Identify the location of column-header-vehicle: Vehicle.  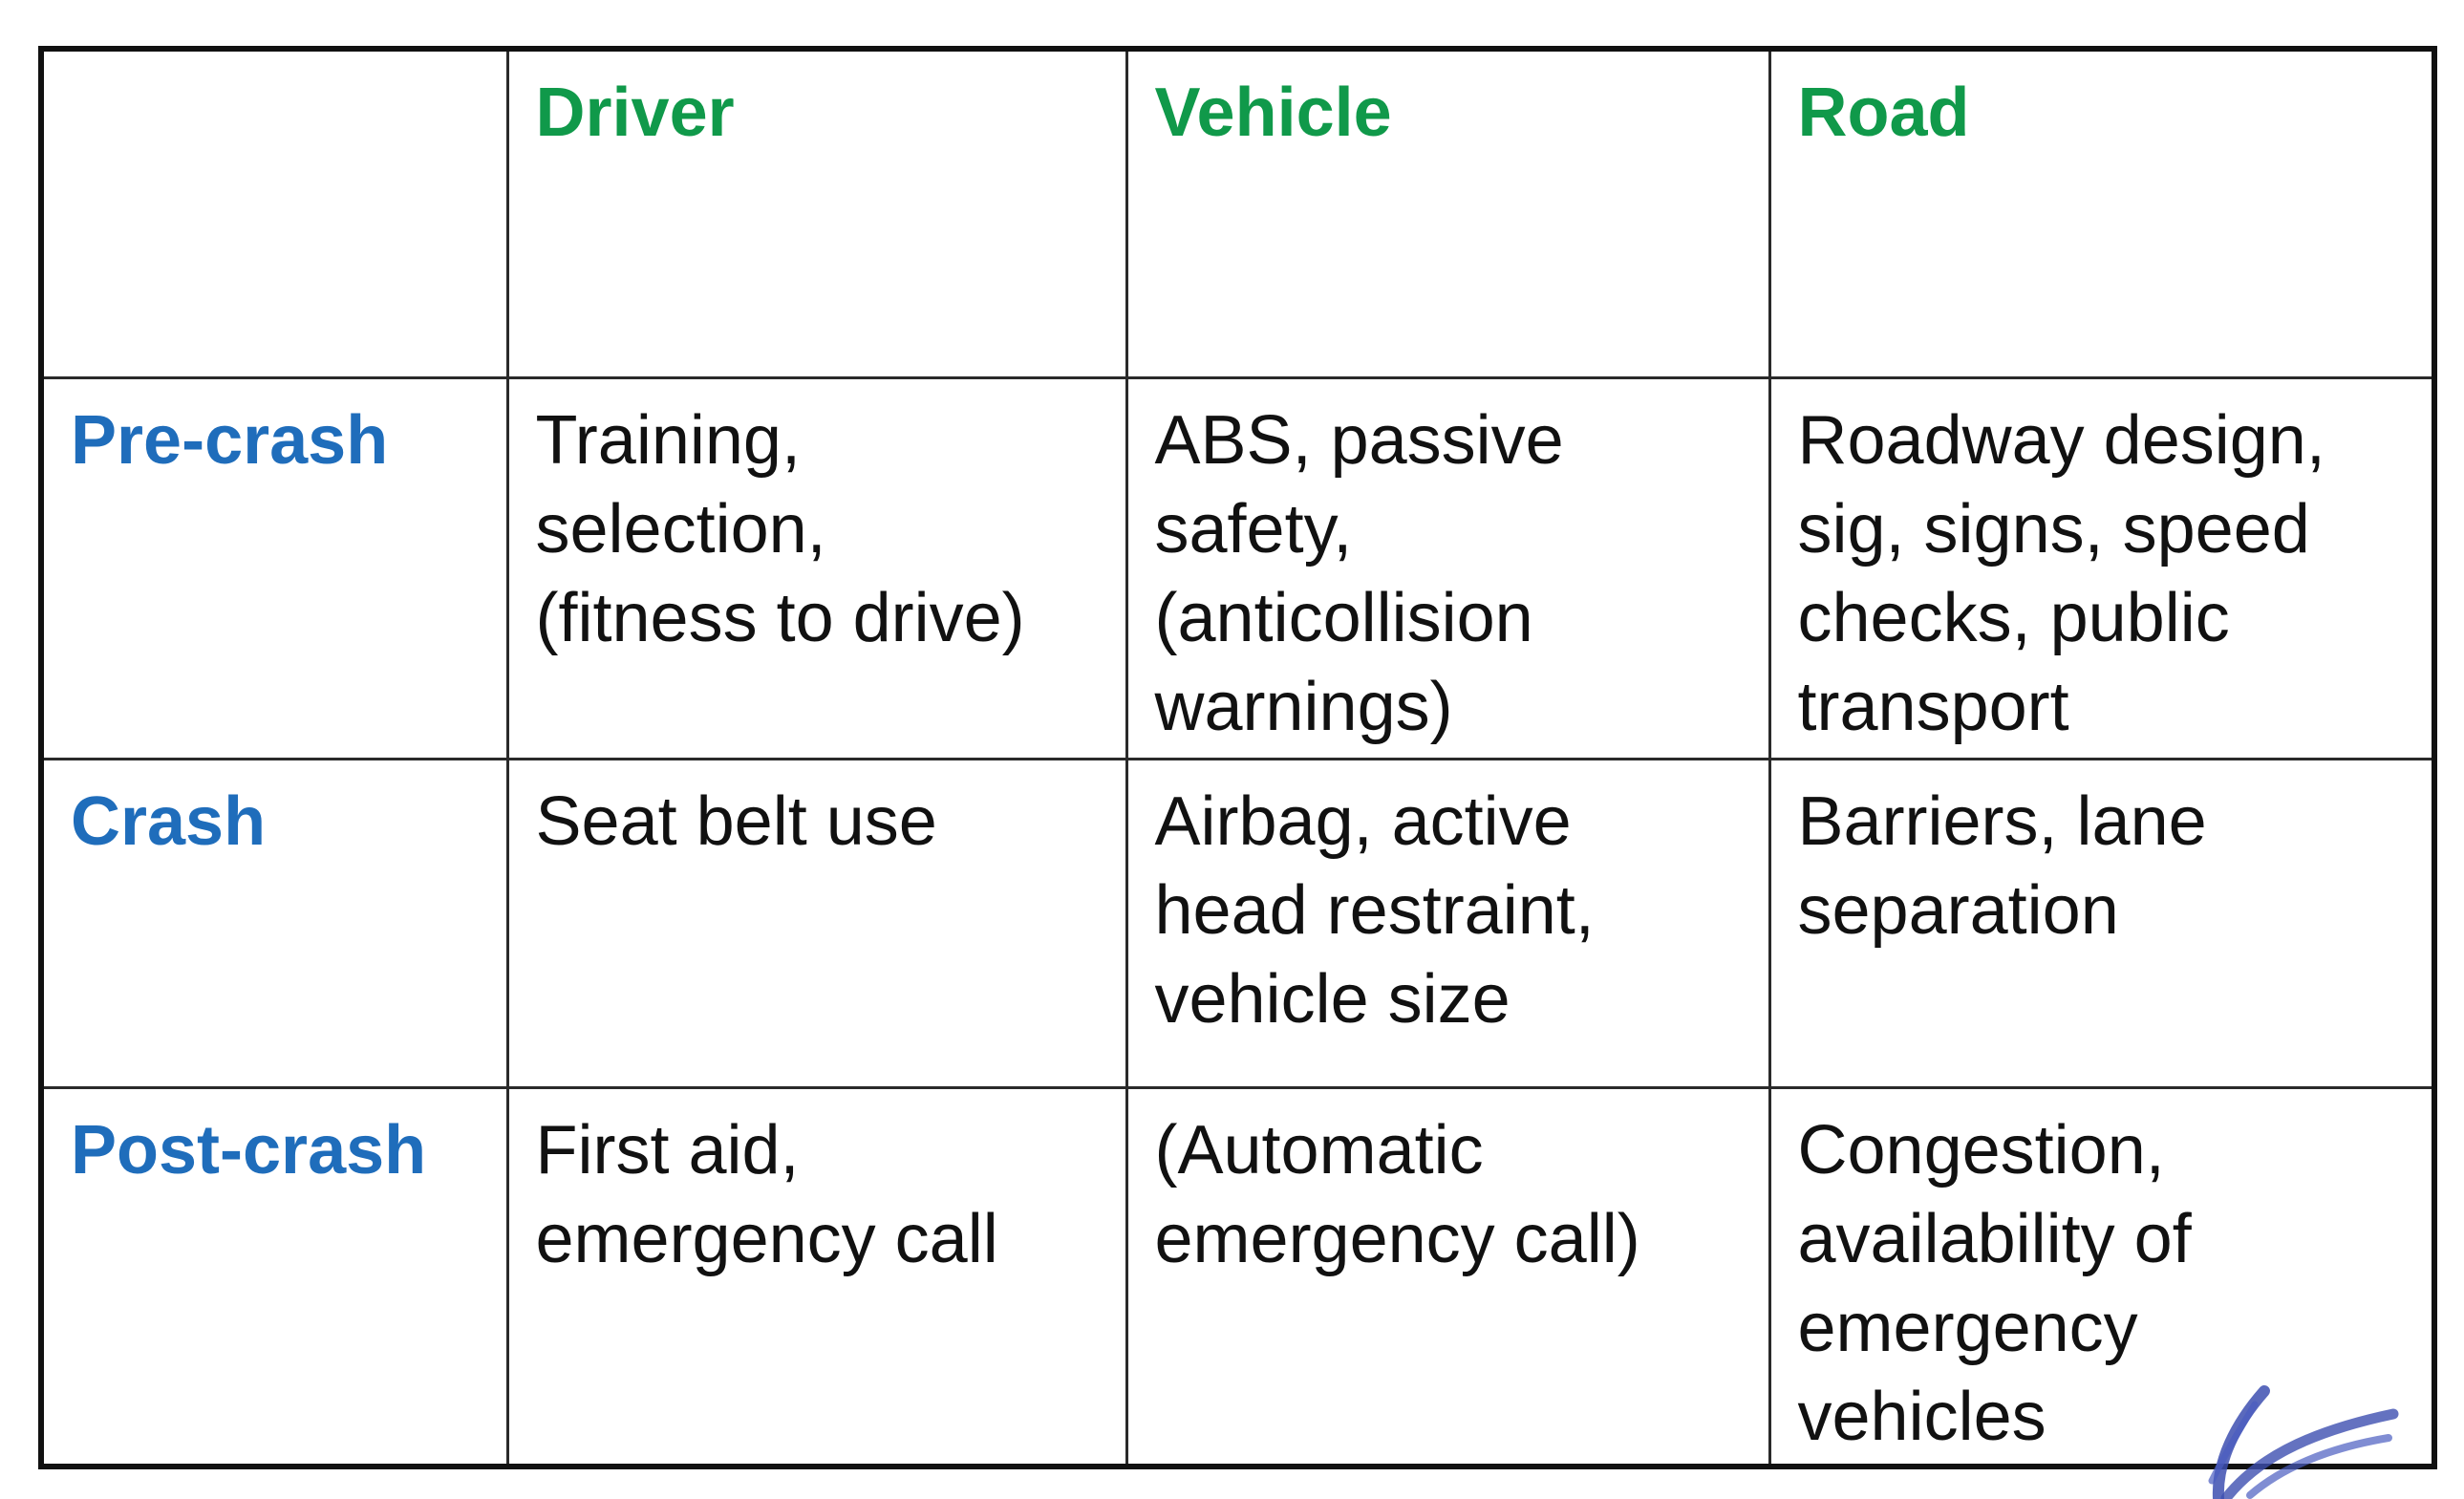
(1448, 213).